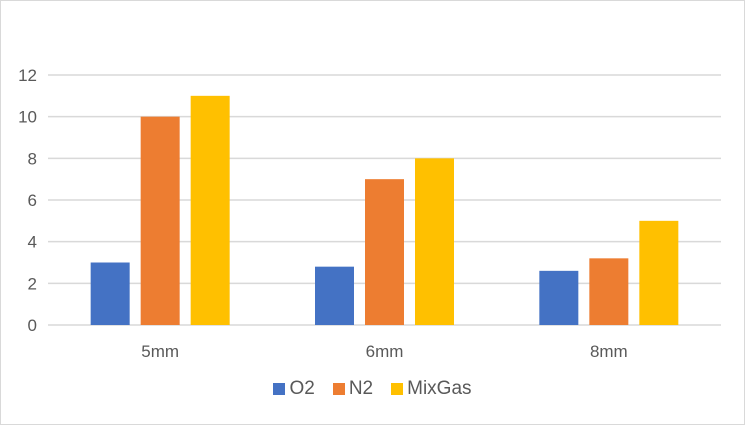  I want to click on y-tick-label: 0, so click(32, 325).